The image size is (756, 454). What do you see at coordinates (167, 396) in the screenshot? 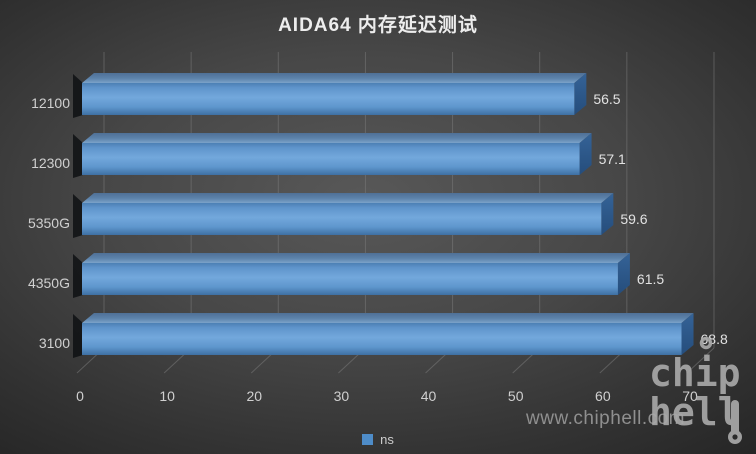
I see `x-tick-label-10: 10` at bounding box center [167, 396].